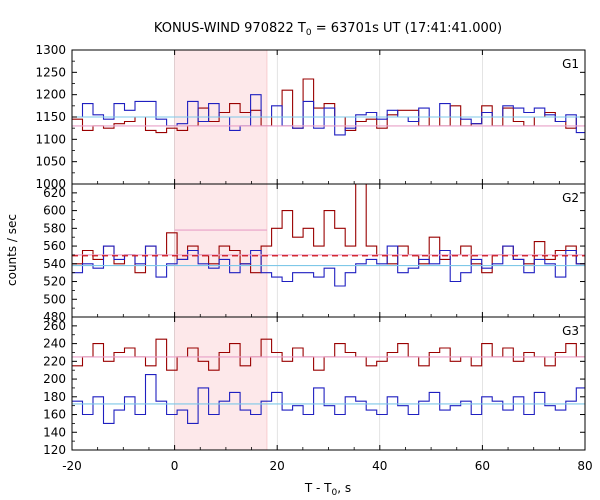 This screenshot has height=500, width=600. What do you see at coordinates (328, 399) in the screenshot?
I see `series-blue-g3` at bounding box center [328, 399].